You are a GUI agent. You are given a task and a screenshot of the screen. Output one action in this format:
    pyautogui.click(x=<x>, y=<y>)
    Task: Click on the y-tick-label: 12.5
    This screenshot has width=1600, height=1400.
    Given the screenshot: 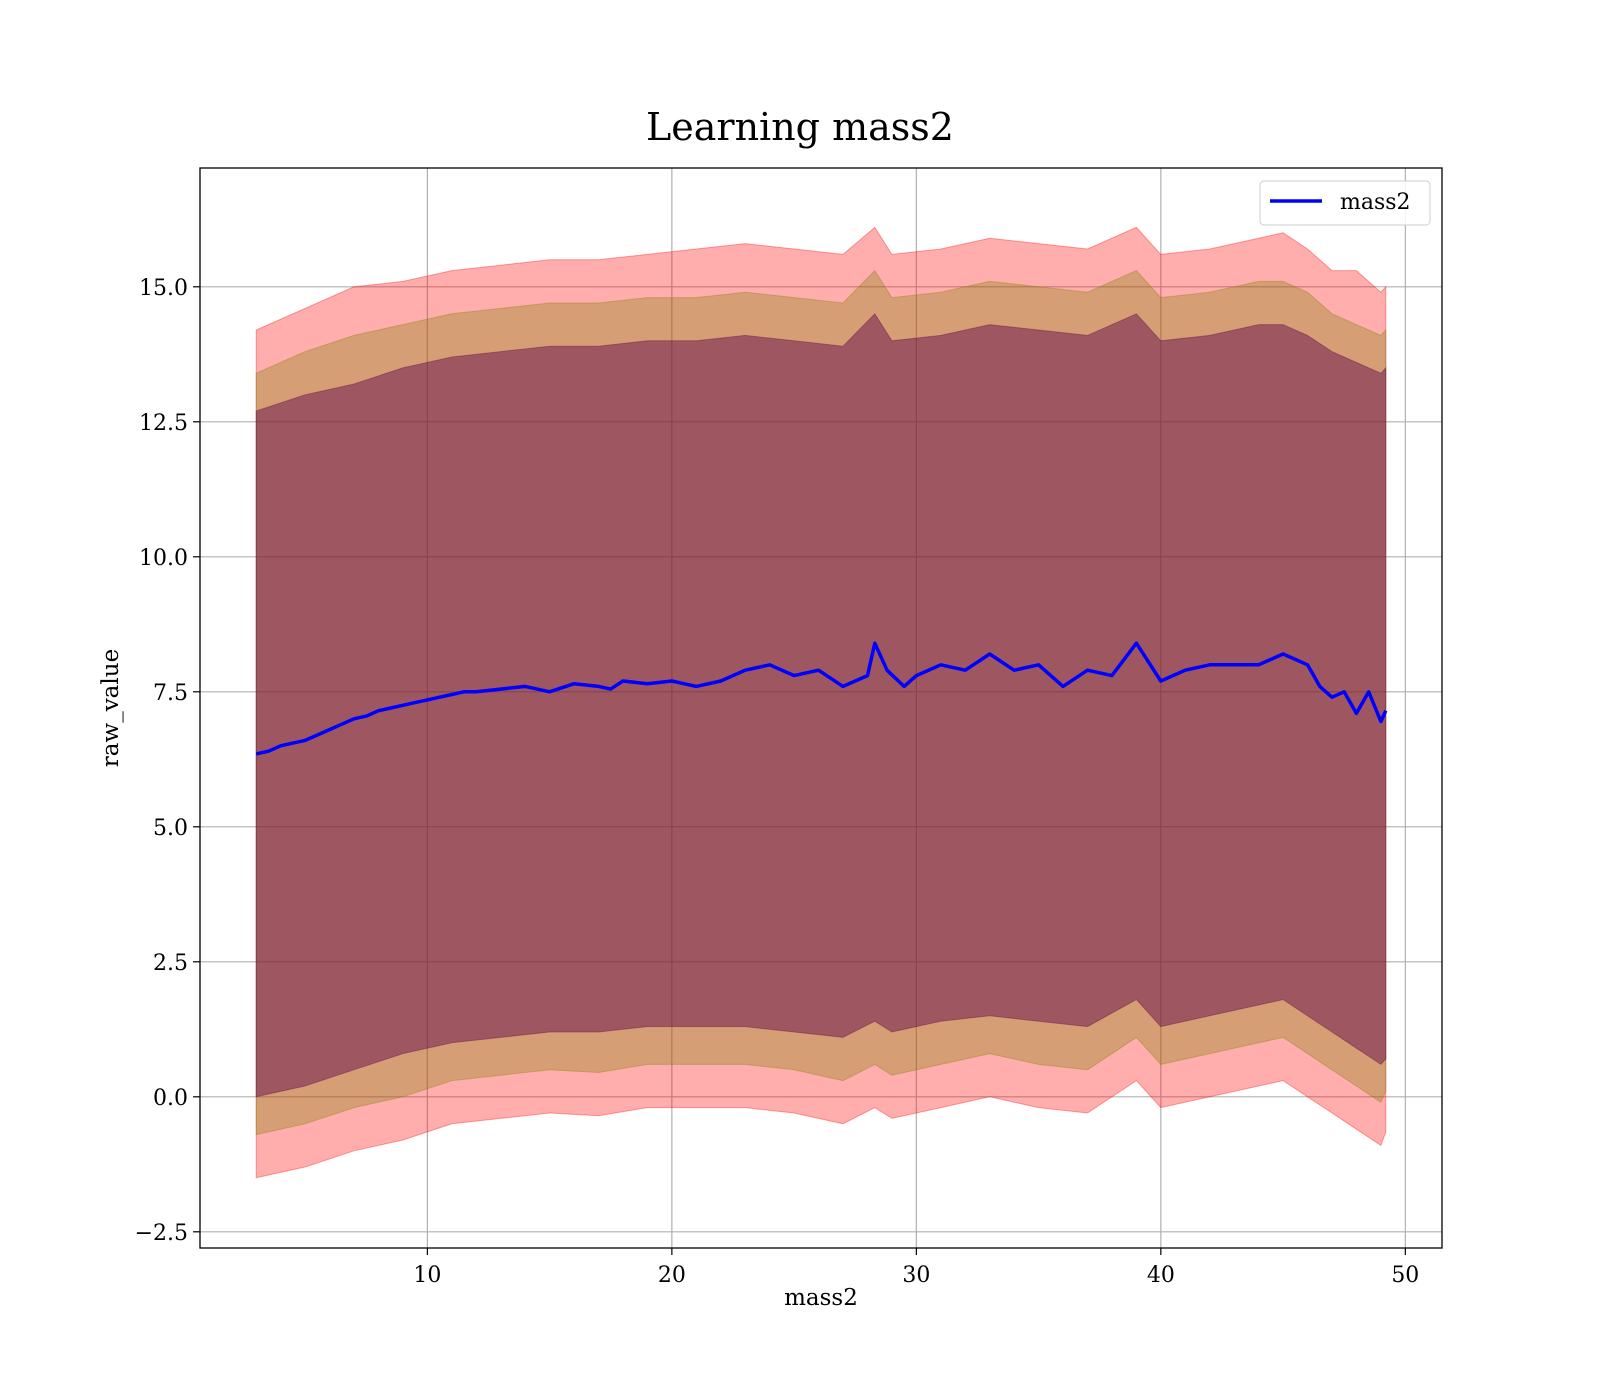 What is the action you would take?
    pyautogui.click(x=163, y=423)
    